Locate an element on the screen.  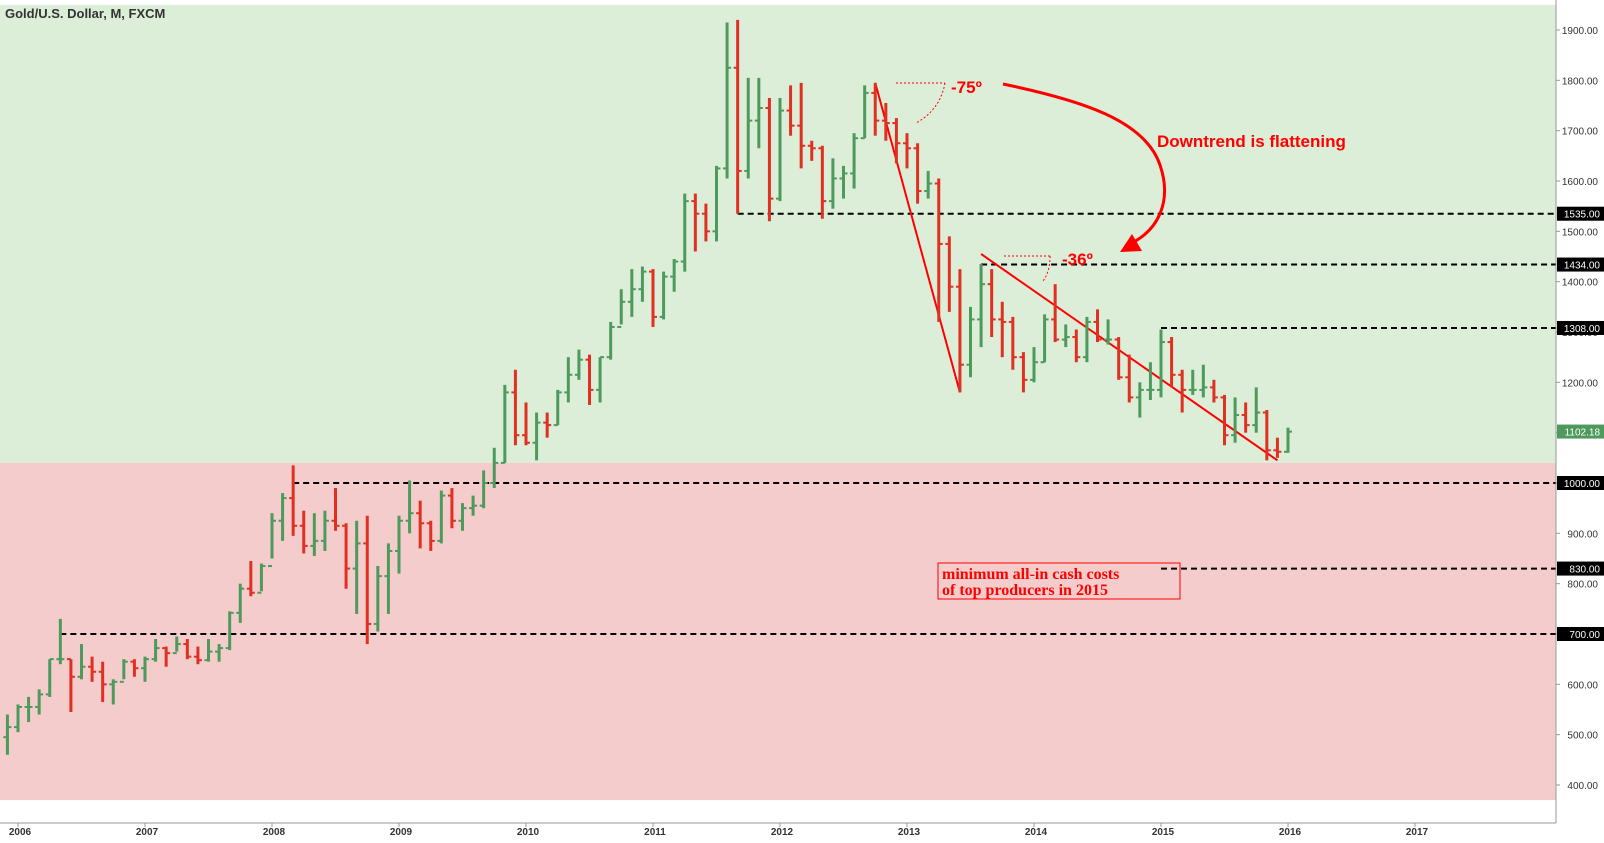
y-tick-label: 900.00 is located at coordinates (1582, 534).